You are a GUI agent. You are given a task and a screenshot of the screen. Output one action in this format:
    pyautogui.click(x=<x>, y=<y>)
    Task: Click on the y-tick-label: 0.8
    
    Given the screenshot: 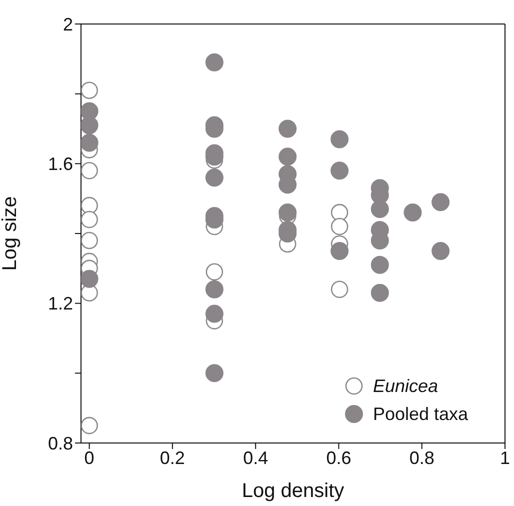 What is the action you would take?
    pyautogui.click(x=60, y=443)
    